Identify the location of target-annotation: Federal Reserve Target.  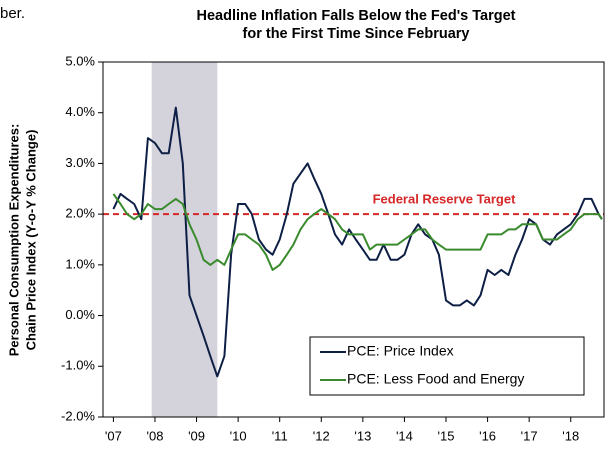
(444, 199).